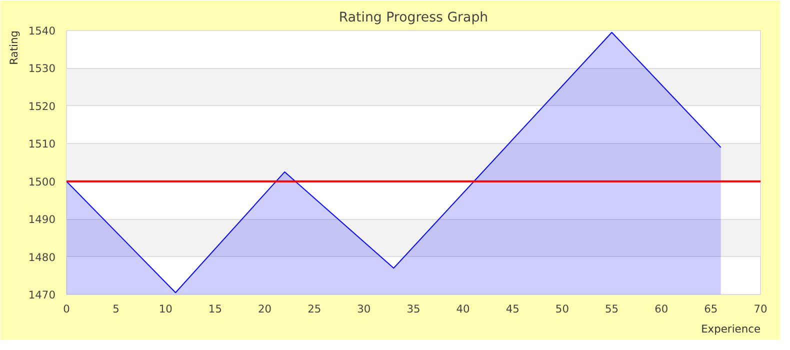  I want to click on x-tick-label: 10, so click(165, 309).